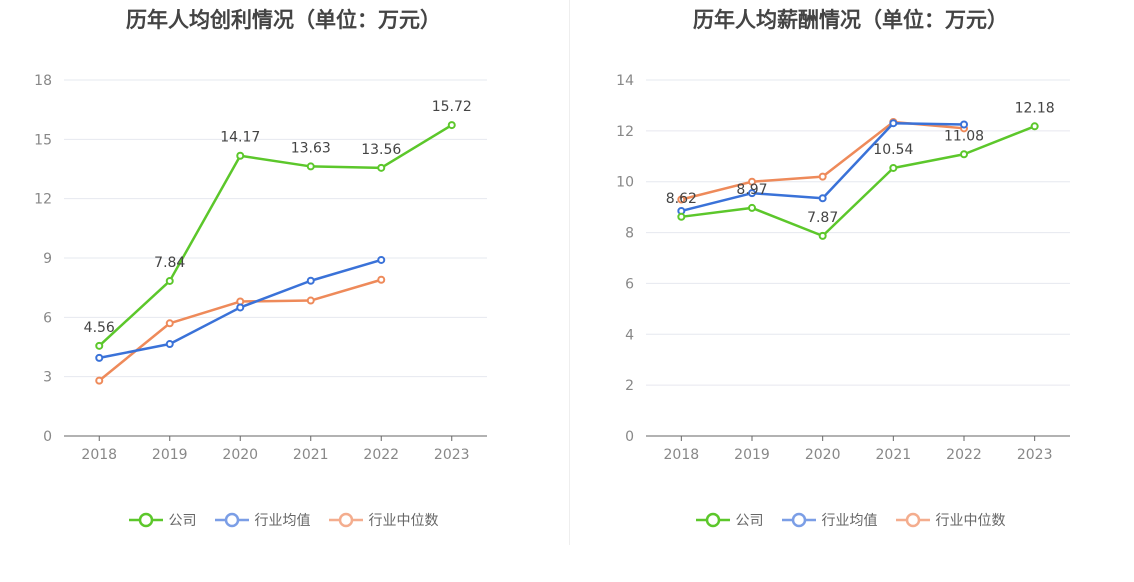 The width and height of the screenshot is (1134, 582). What do you see at coordinates (569, 272) in the screenshot?
I see `panel-divider` at bounding box center [569, 272].